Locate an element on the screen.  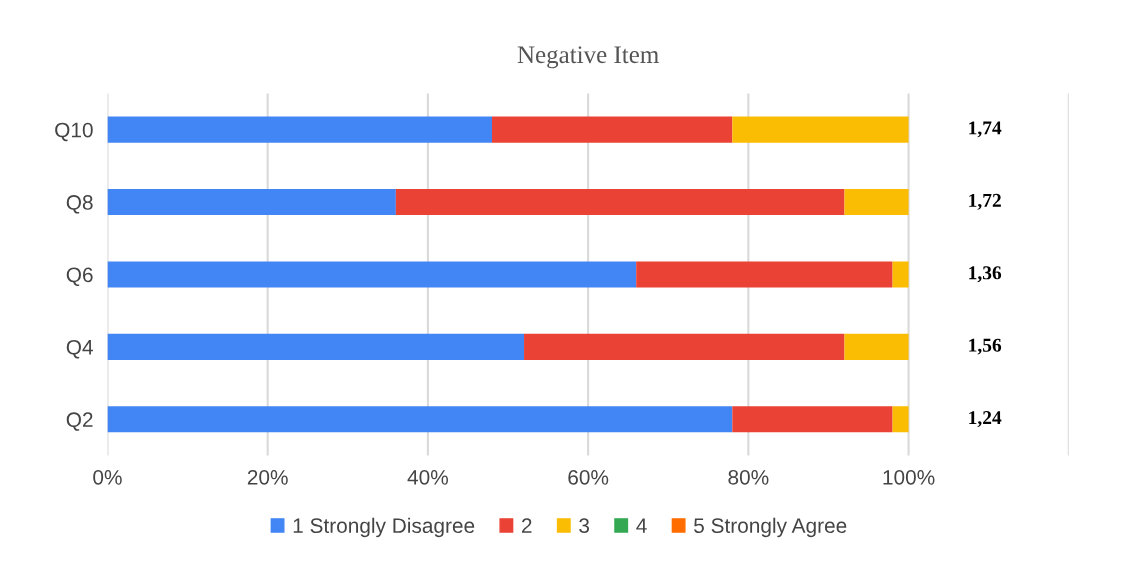
annotation: 1,72 is located at coordinates (985, 201).